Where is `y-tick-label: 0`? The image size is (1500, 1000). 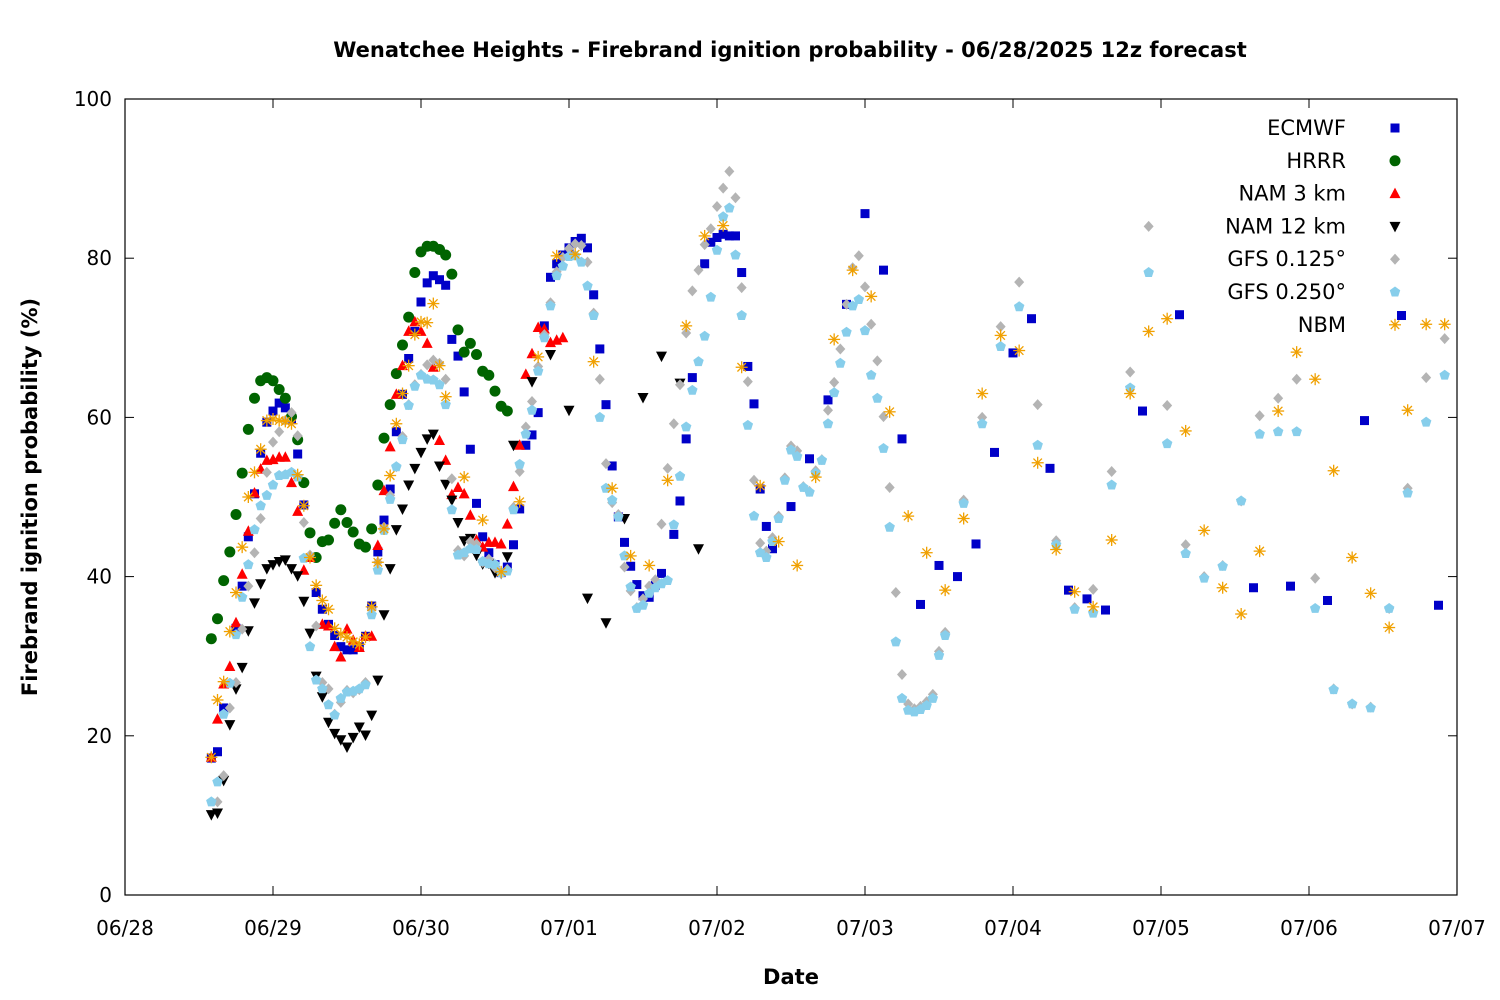
y-tick-label: 0 is located at coordinates (105, 895).